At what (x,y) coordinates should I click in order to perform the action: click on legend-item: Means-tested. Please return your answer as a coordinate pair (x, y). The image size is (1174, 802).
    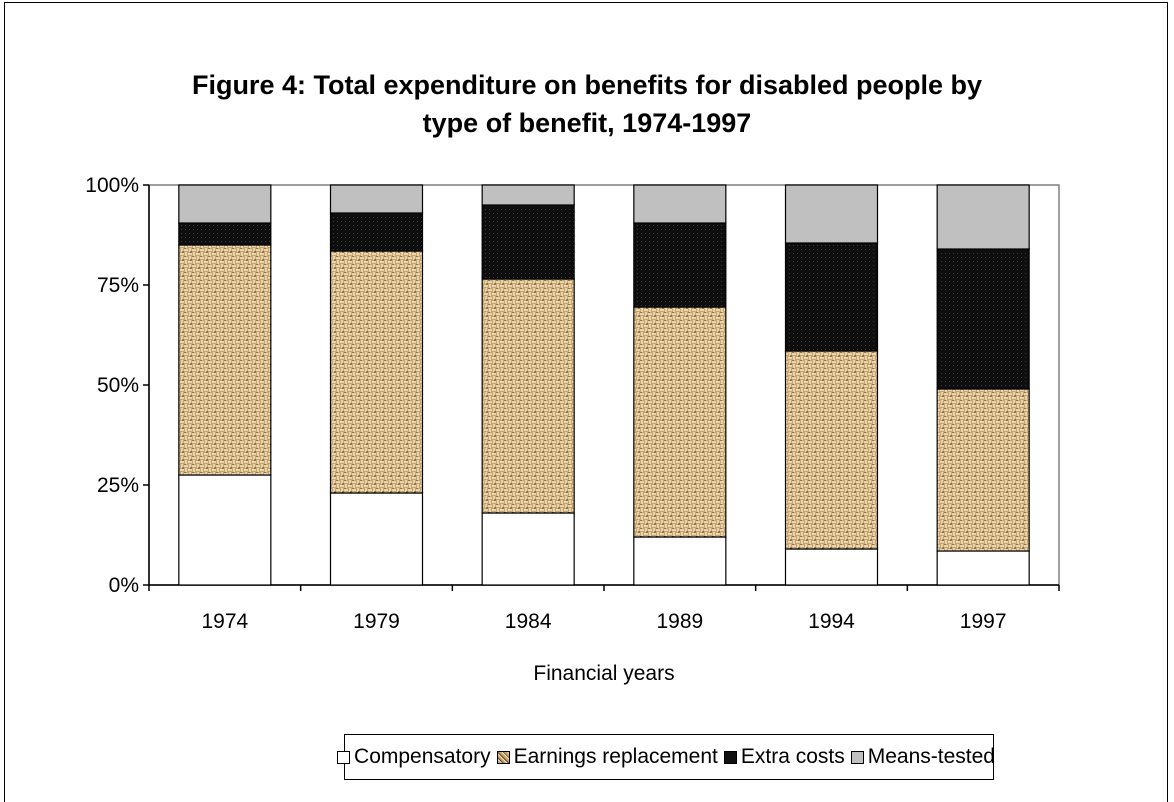
    Looking at the image, I should click on (922, 757).